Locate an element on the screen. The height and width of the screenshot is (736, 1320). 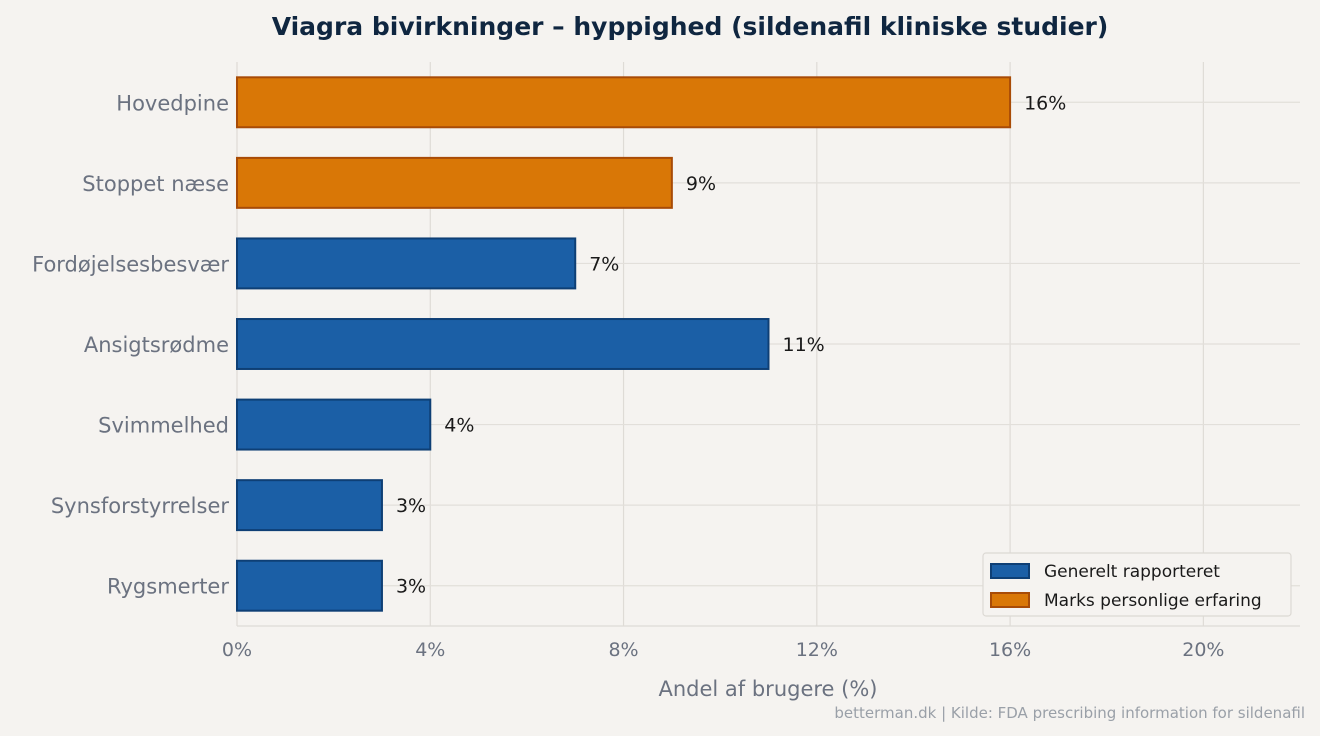
legend-swatch-general is located at coordinates (1010, 571).